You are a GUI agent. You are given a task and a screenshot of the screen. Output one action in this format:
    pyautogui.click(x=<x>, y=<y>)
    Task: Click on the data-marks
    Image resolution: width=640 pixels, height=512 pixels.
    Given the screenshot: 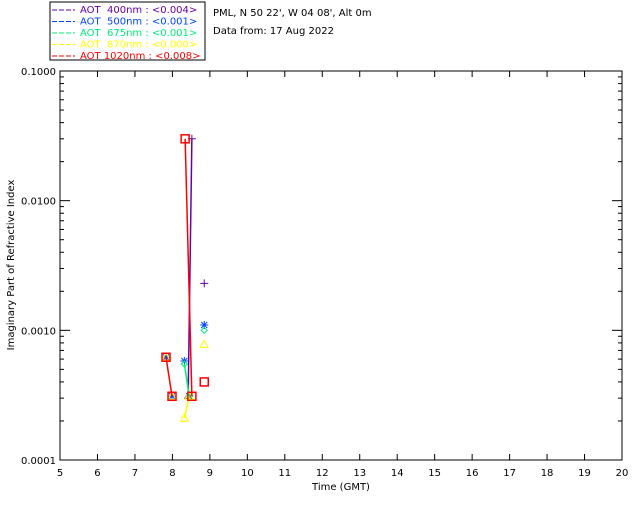 What is the action you would take?
    pyautogui.click(x=185, y=278)
    